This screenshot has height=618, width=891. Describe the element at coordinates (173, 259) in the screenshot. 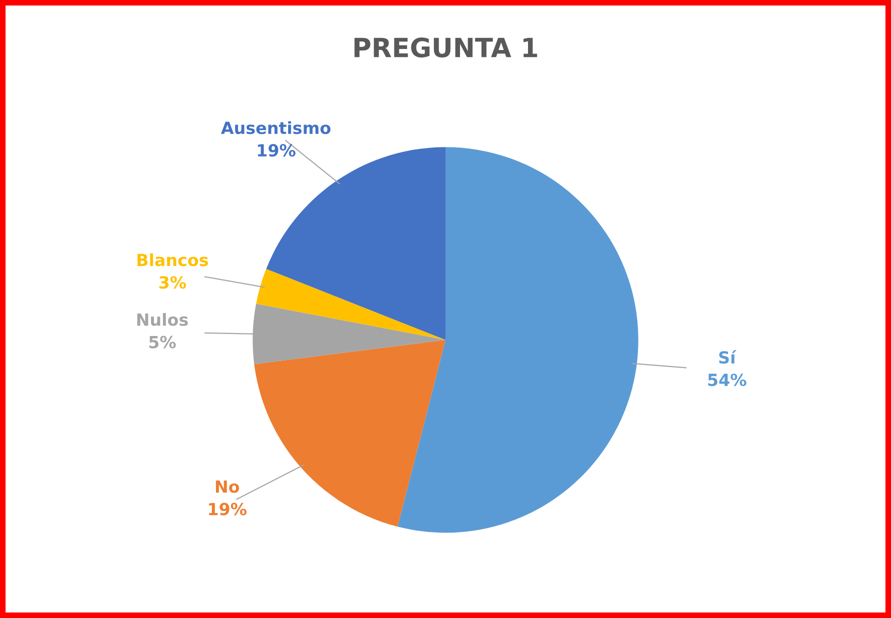

I see `slice-label: Blancos` at that location.